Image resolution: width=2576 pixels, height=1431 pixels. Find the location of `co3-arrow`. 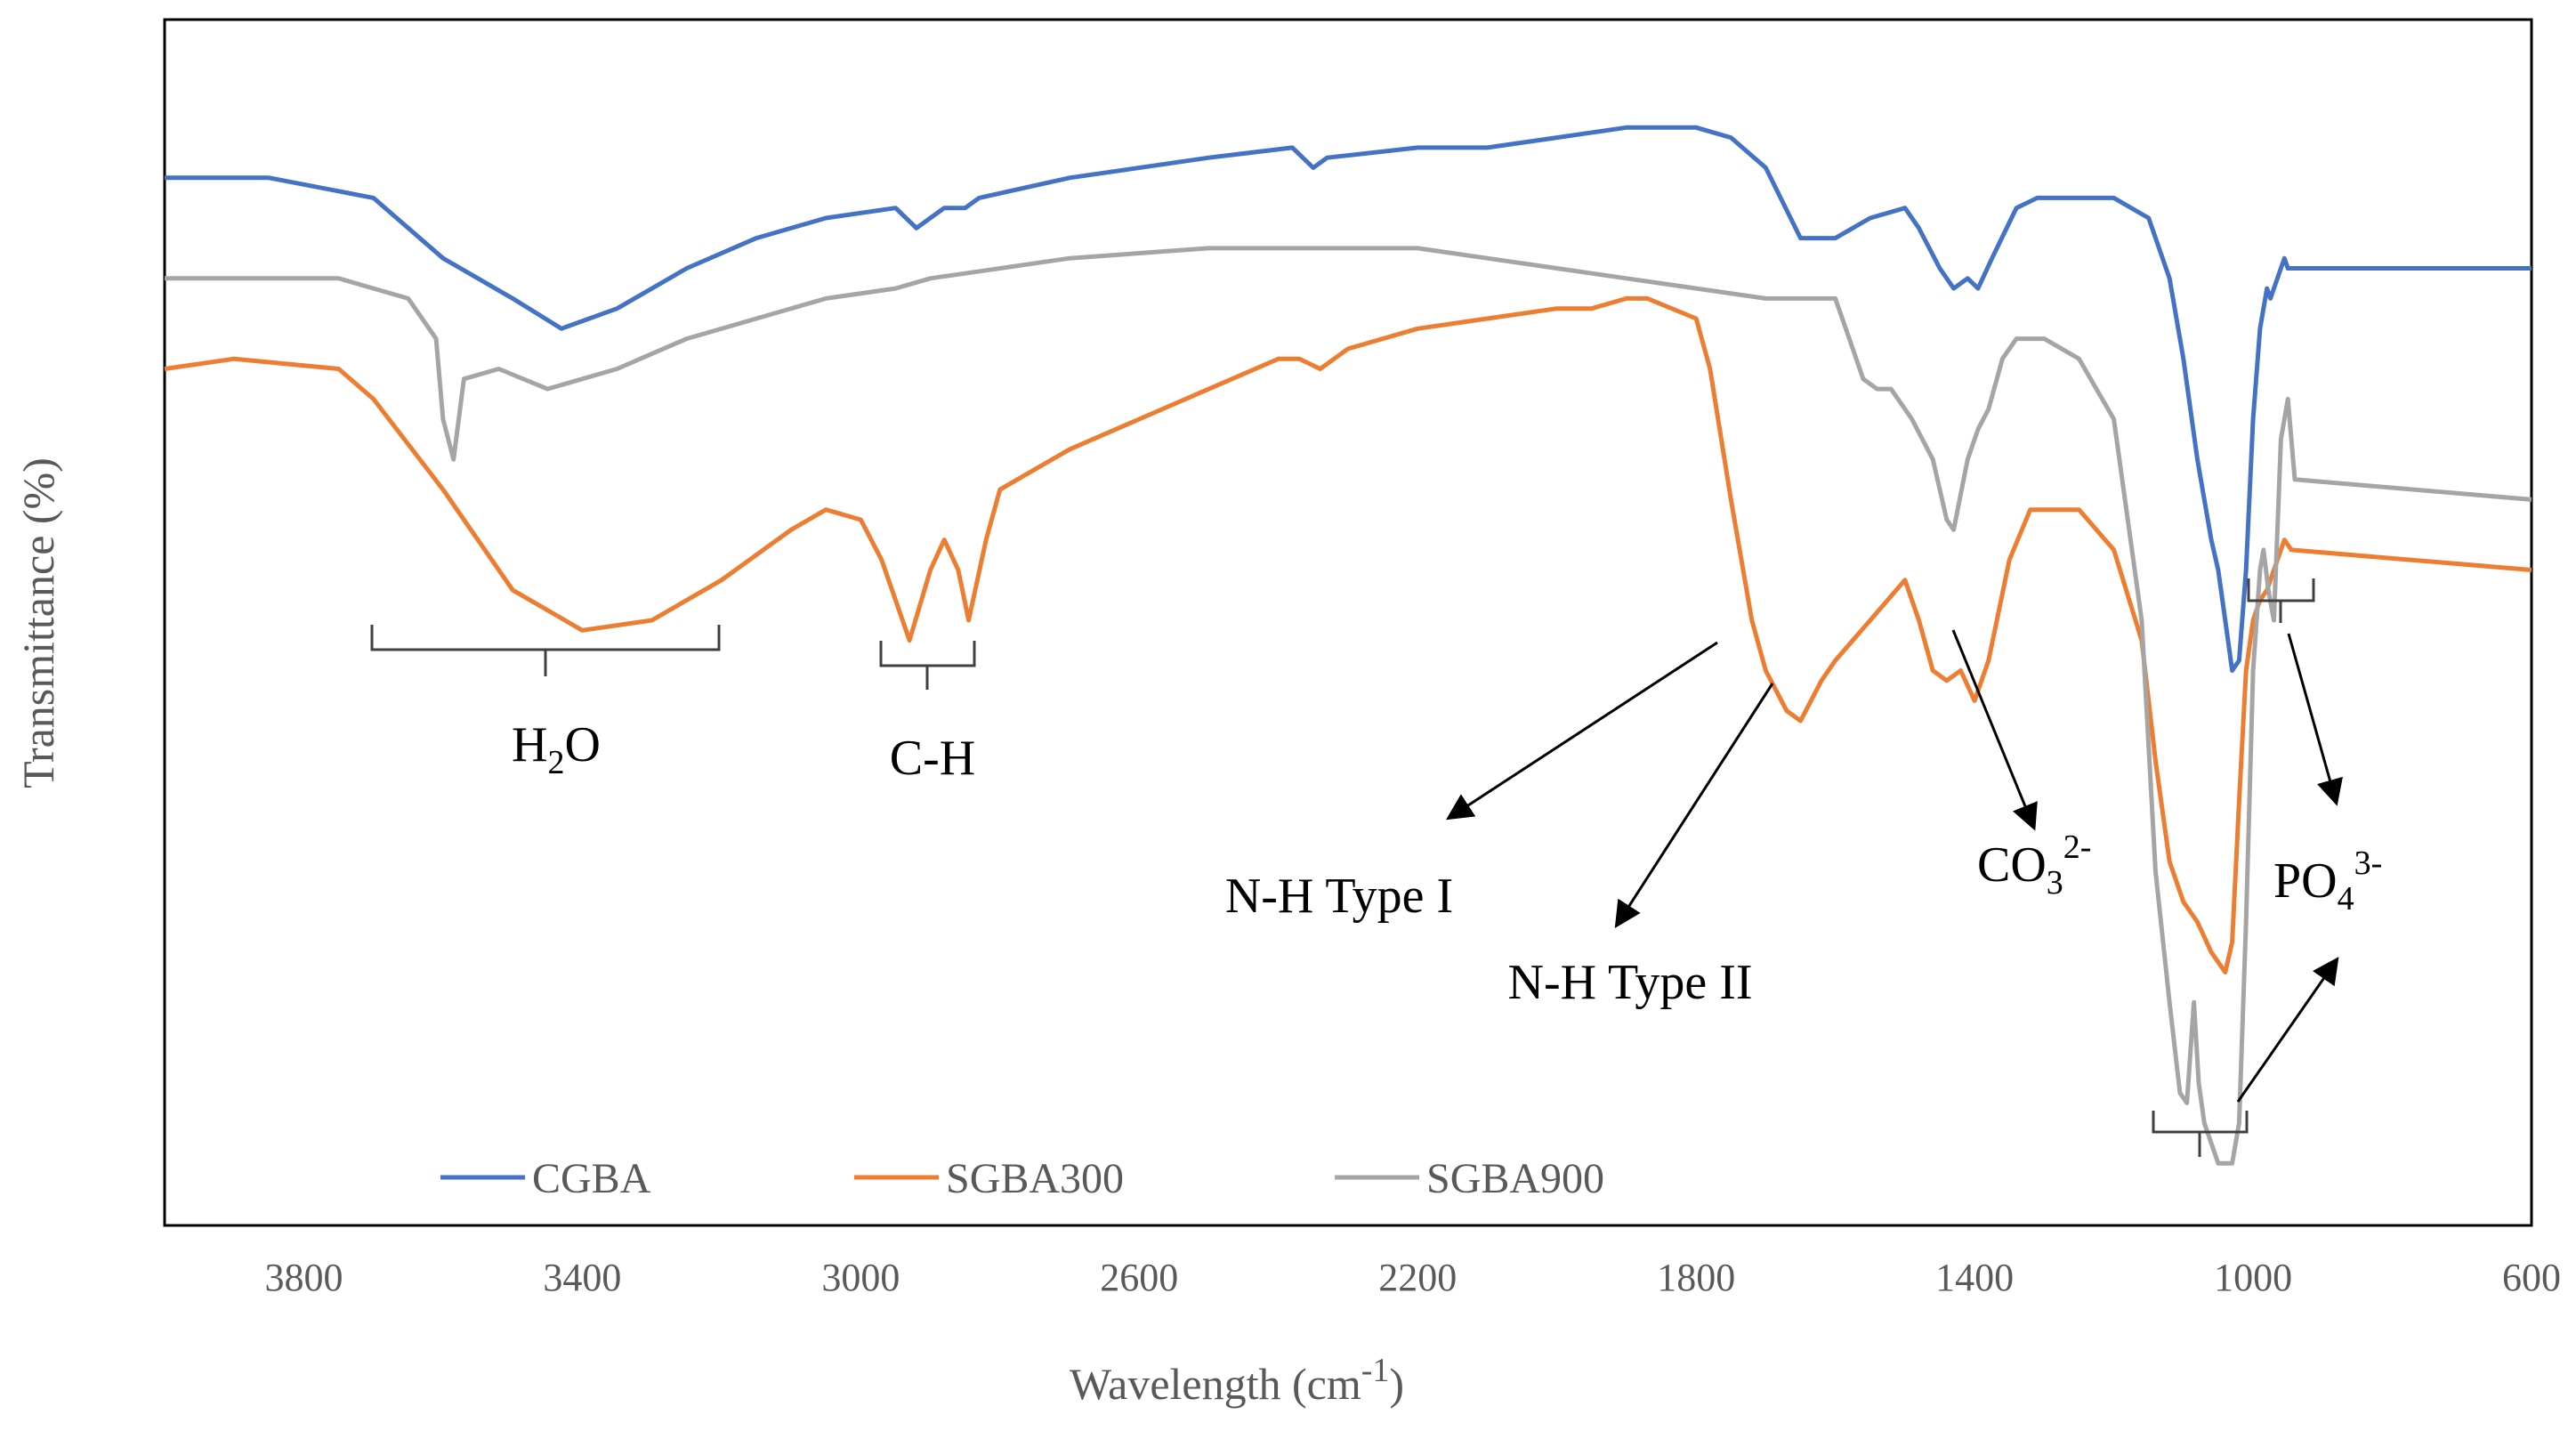

co3-arrow is located at coordinates (1994, 730).